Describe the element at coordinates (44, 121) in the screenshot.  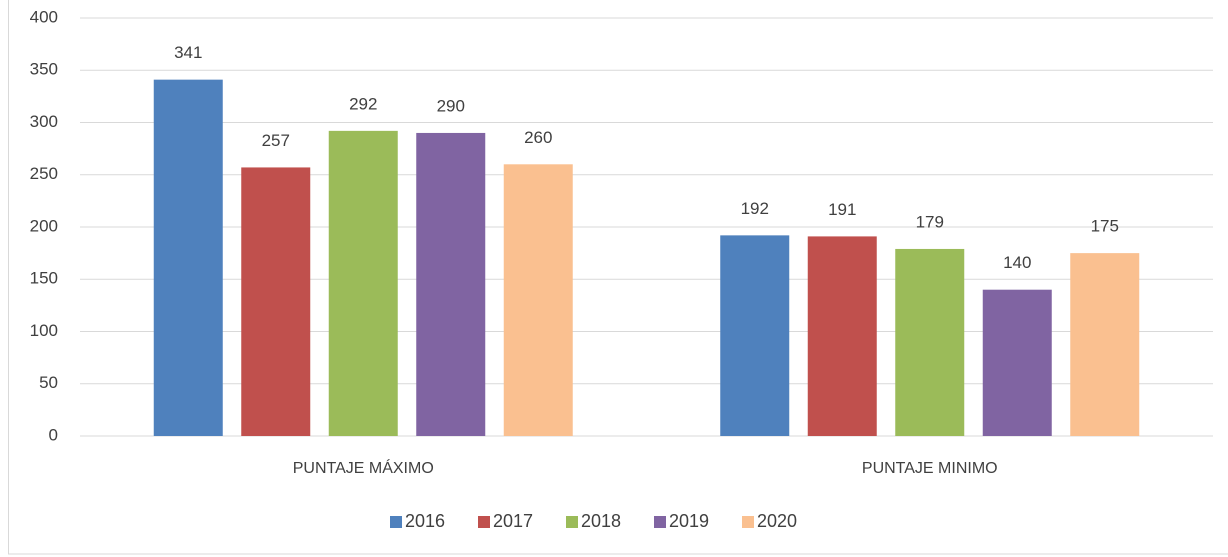
I see `y-tick-label: 300` at that location.